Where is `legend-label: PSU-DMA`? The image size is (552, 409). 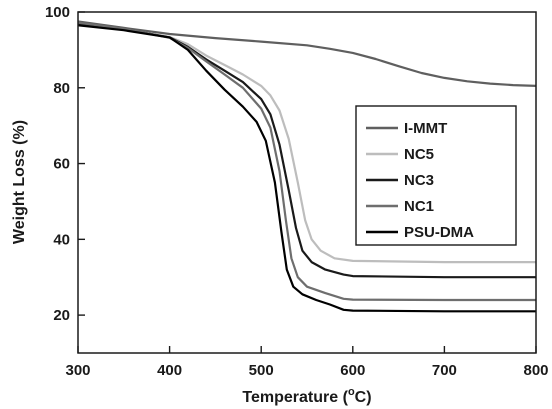 legend-label: PSU-DMA is located at coordinates (439, 232).